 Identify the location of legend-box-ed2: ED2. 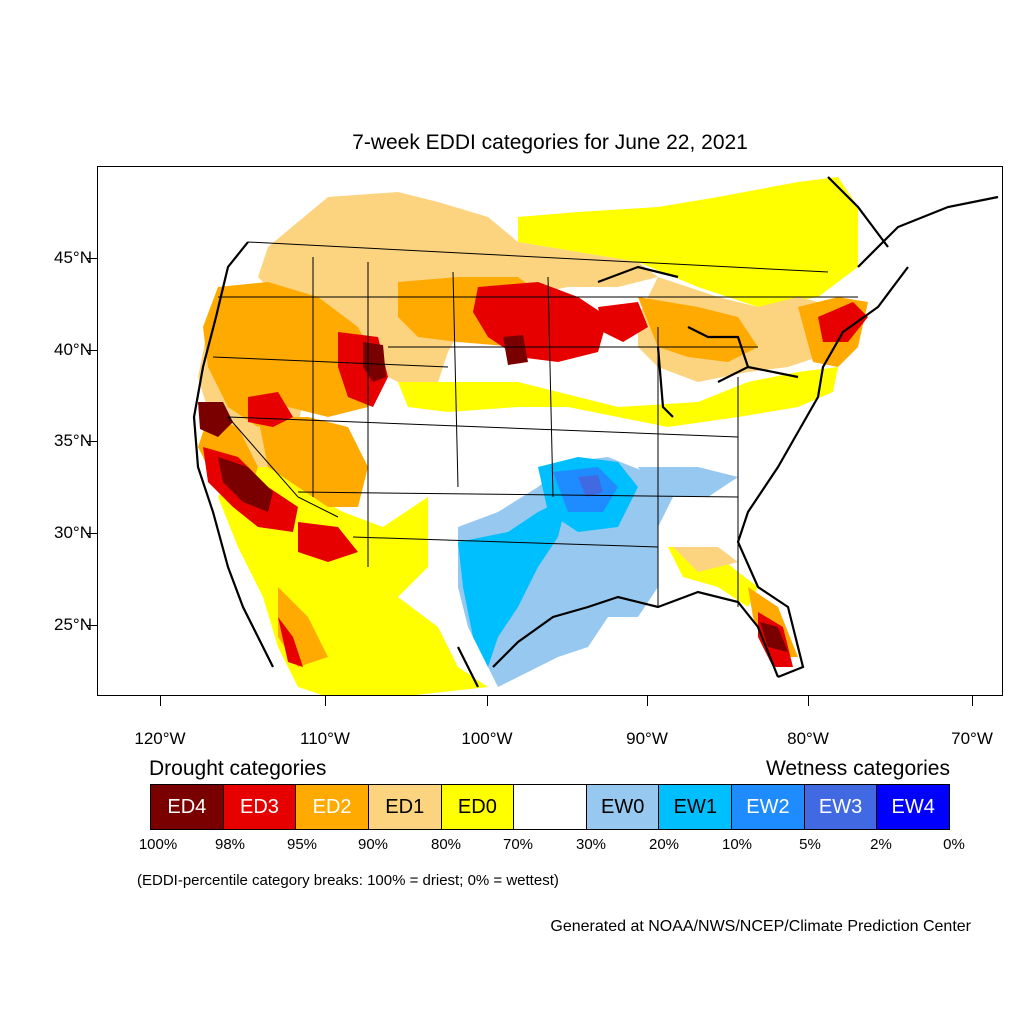
(332, 807).